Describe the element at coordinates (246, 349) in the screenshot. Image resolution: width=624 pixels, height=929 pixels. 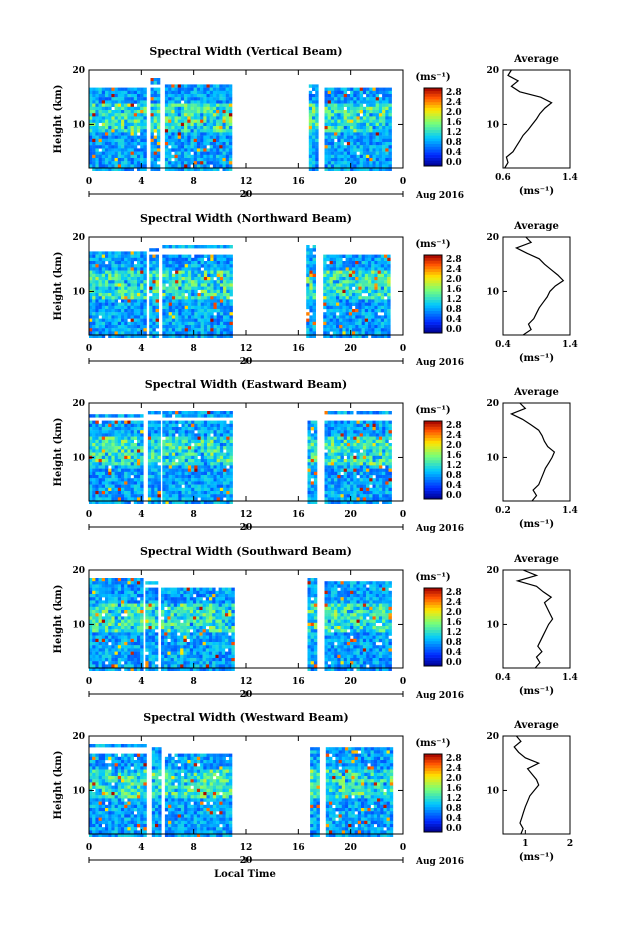
I see `x-tick-label: 12` at that location.